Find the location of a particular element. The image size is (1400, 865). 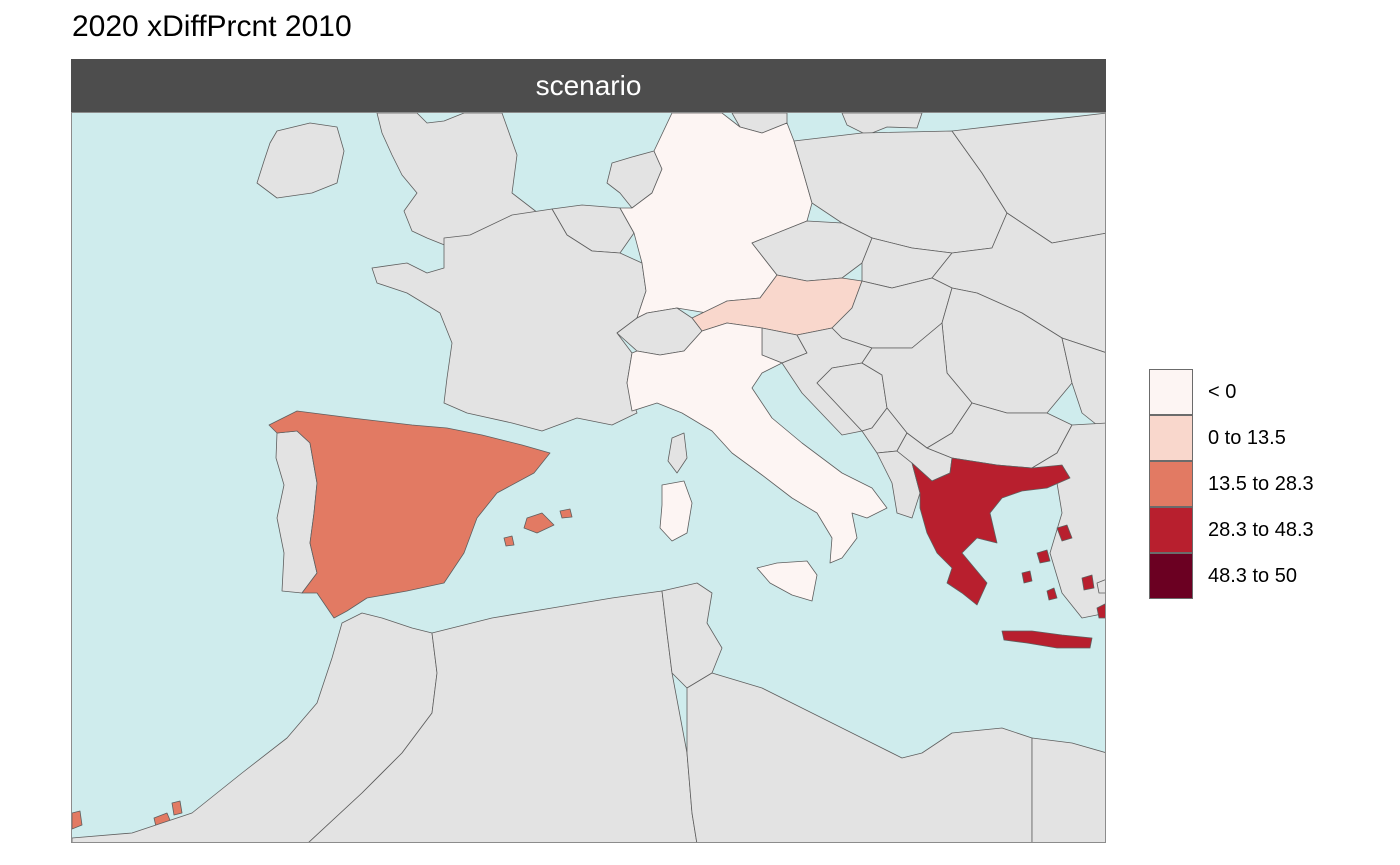

crete is located at coordinates (1047, 639).